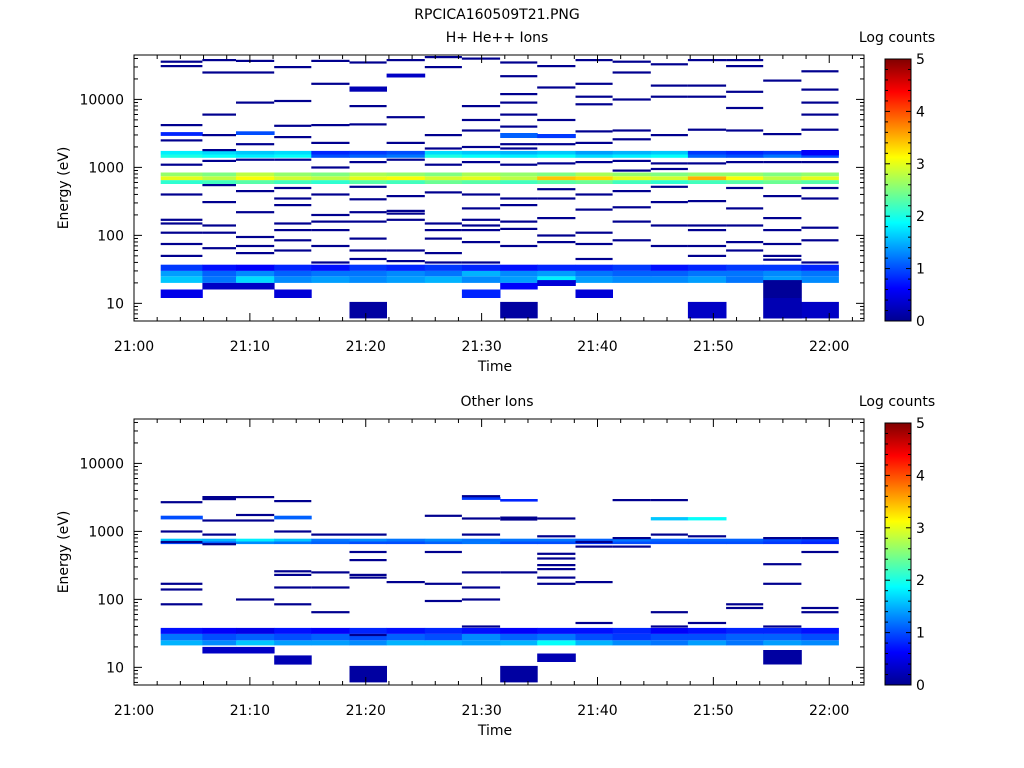 This screenshot has width=1024, height=768. What do you see at coordinates (904, 191) in the screenshot?
I see `colorbar: 0 1 2 3 4 5` at bounding box center [904, 191].